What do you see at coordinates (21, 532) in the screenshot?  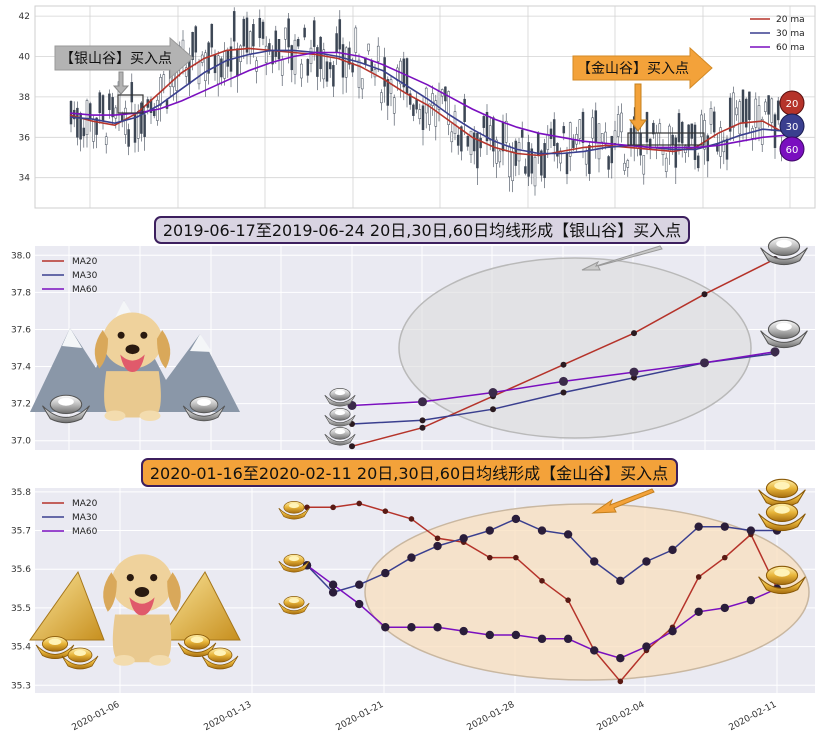 I see `panel-3-y-tick: 35.7` at bounding box center [21, 532].